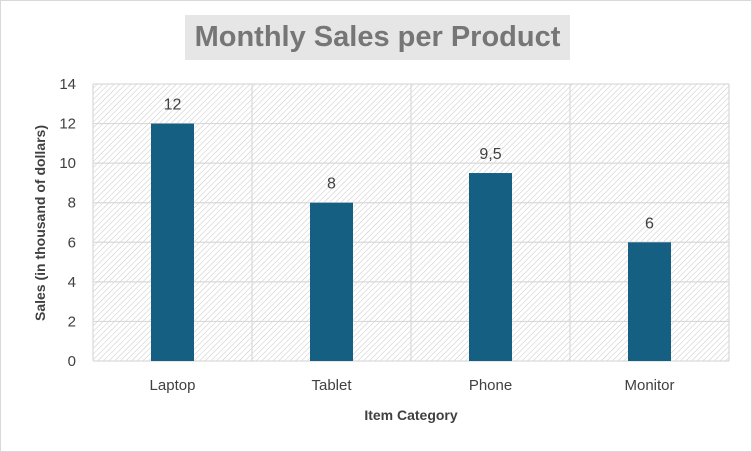 Image resolution: width=752 pixels, height=452 pixels. Describe the element at coordinates (331, 385) in the screenshot. I see `x-tick-label-tablet: Tablet` at that location.